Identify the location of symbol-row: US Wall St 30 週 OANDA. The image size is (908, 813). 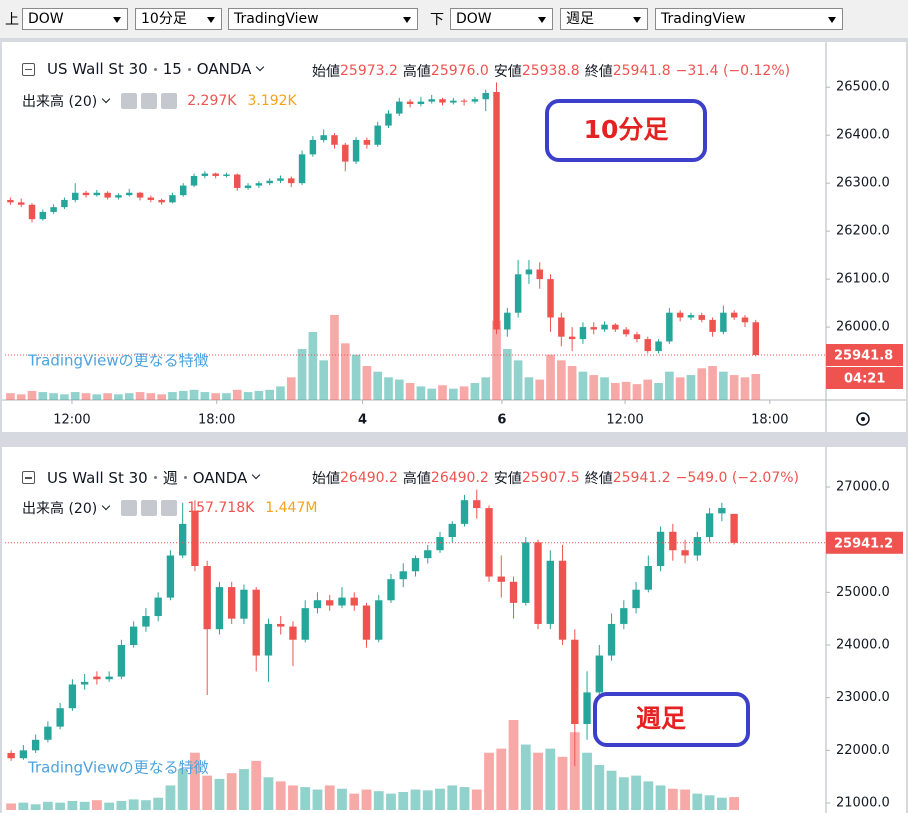
(143, 477).